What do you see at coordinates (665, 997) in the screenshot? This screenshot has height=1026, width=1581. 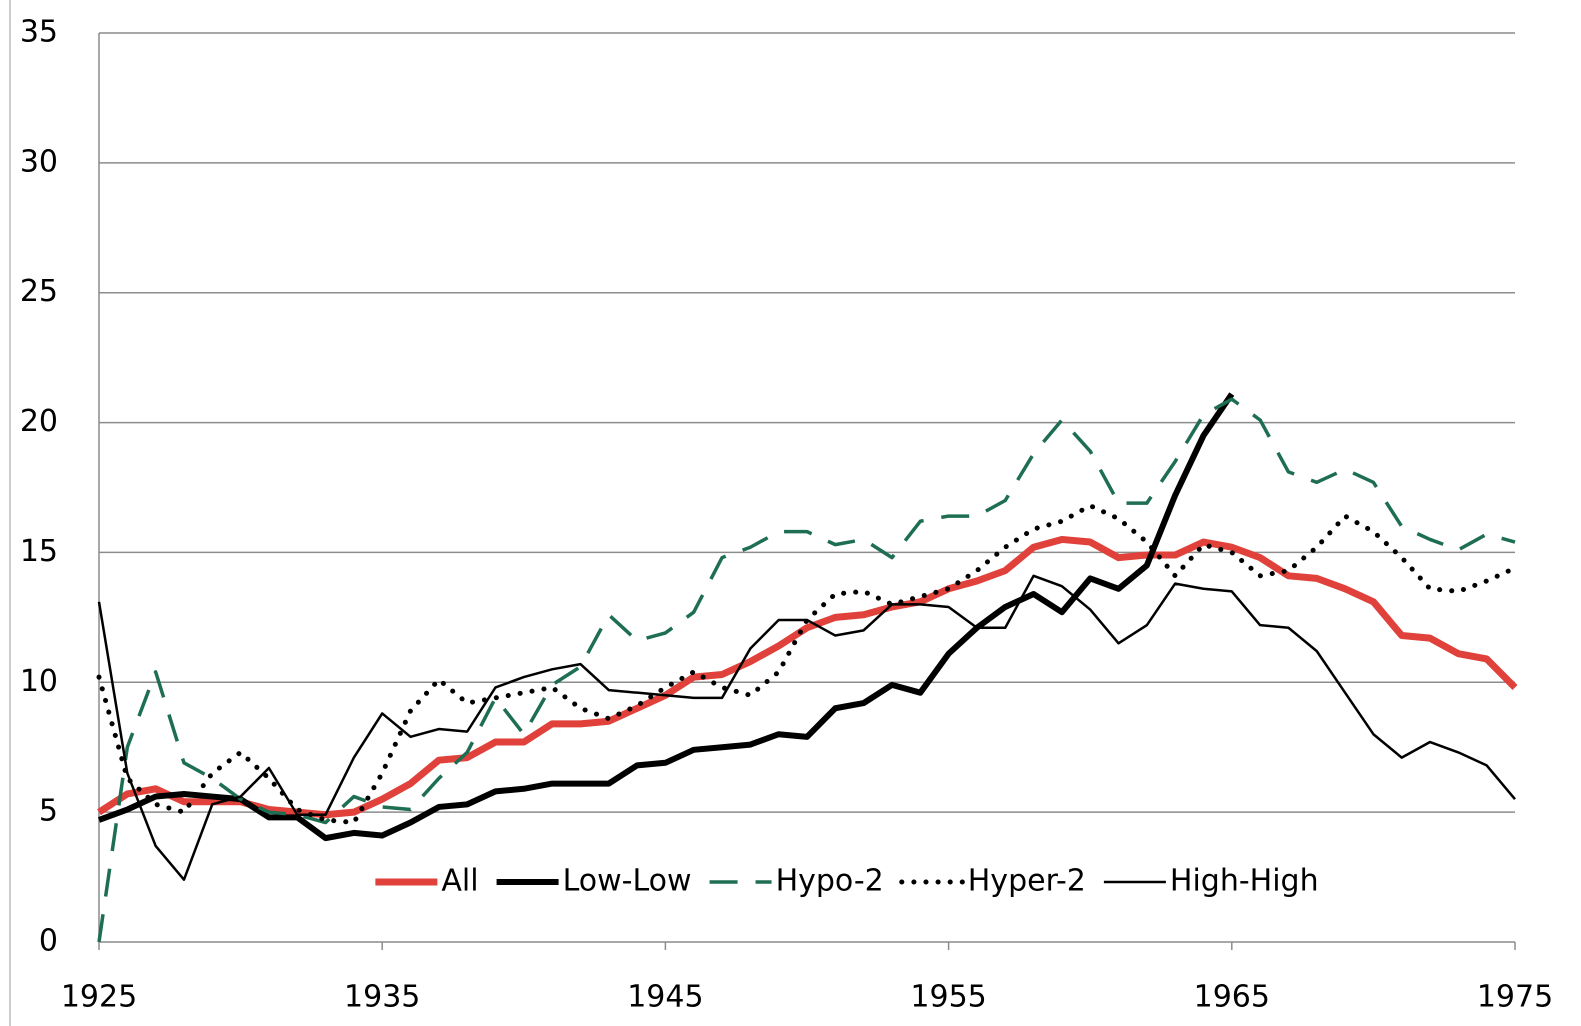 I see `x-tick-label: 1945` at bounding box center [665, 997].